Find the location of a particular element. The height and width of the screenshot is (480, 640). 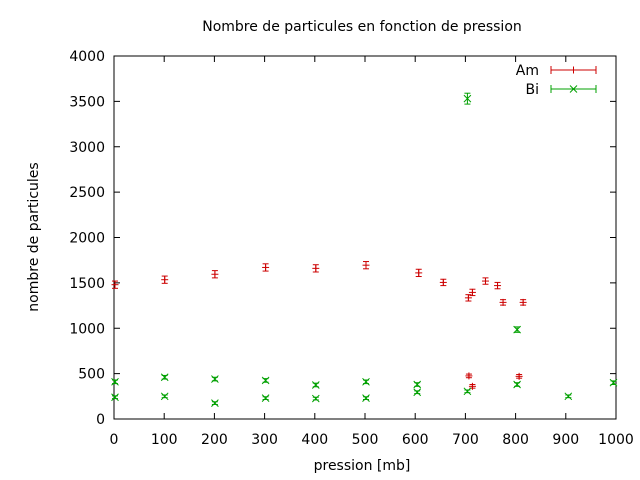

x-axis-label: pression [mb] is located at coordinates (362, 466).